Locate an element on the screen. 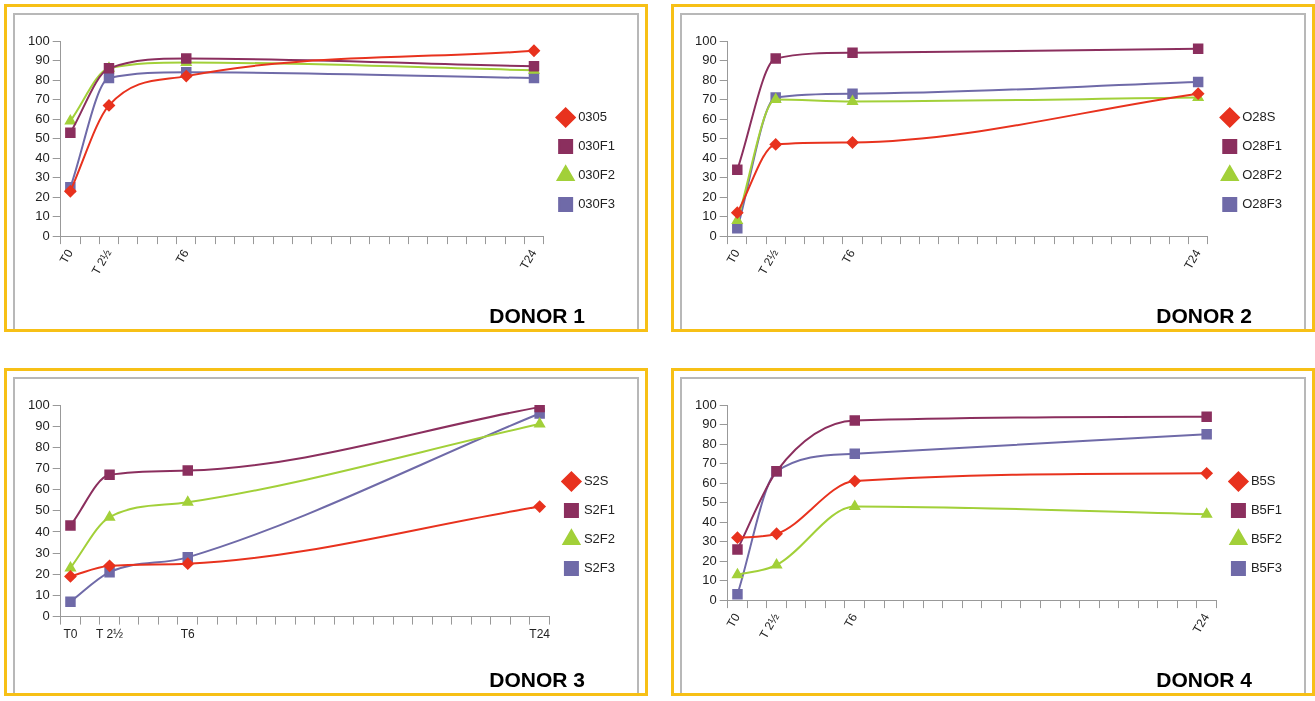 This screenshot has height=701, width=1315. legend-label: O28F3 is located at coordinates (1262, 204).